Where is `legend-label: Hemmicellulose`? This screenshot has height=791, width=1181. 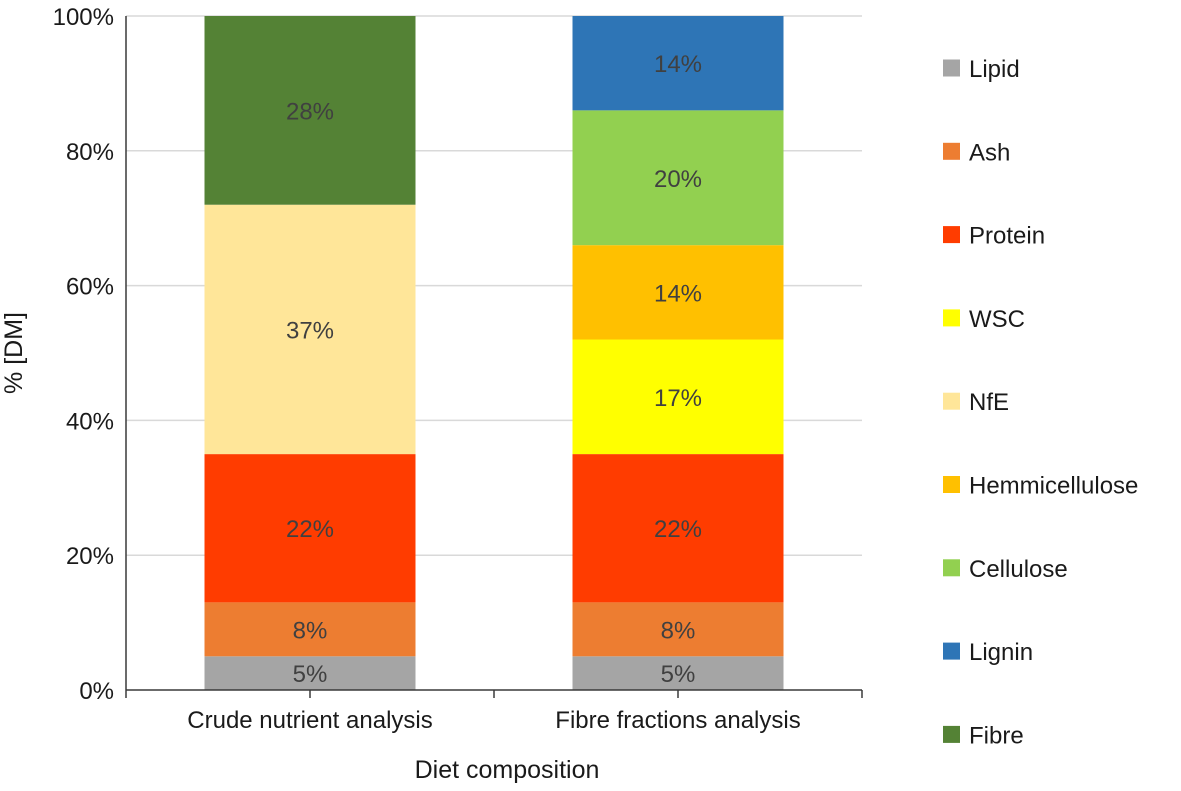
legend-label: Hemmicellulose is located at coordinates (1053, 486).